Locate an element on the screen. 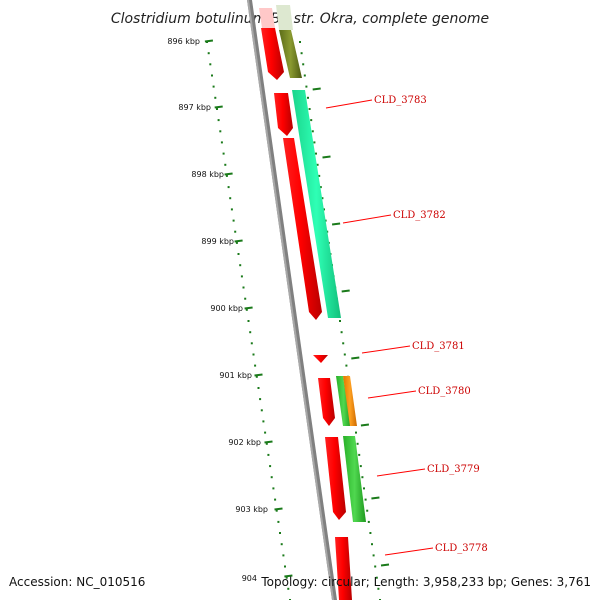 This screenshot has width=600, height=600. feature-track is located at coordinates (321, 263).